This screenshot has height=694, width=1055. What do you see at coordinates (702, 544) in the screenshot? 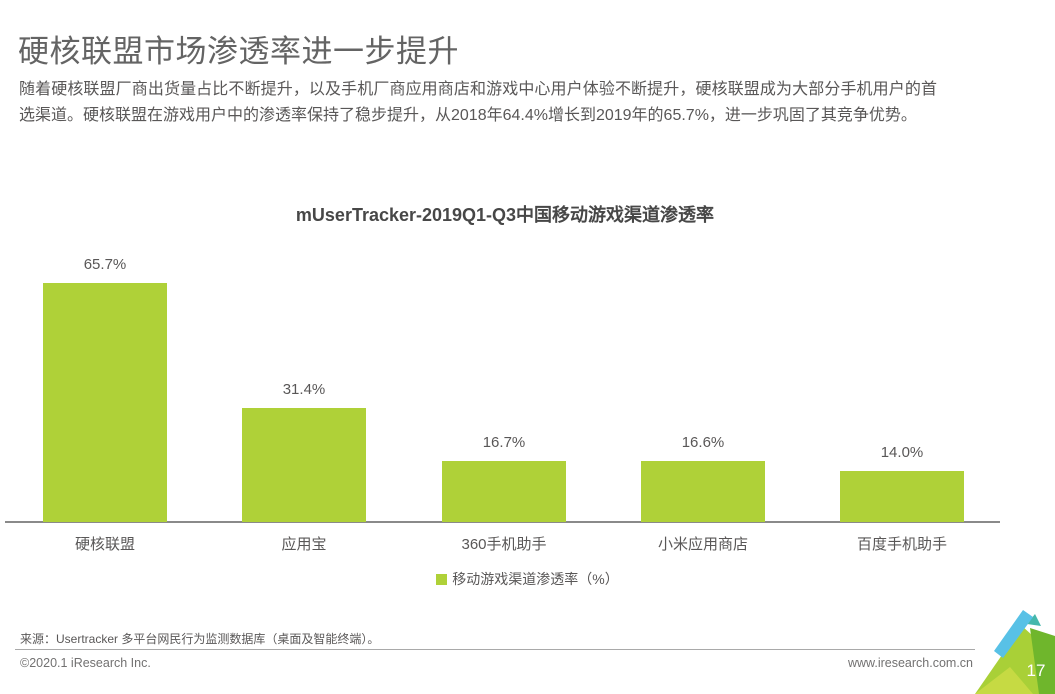
I see `bar-category-label: 小米应用商店` at bounding box center [702, 544].